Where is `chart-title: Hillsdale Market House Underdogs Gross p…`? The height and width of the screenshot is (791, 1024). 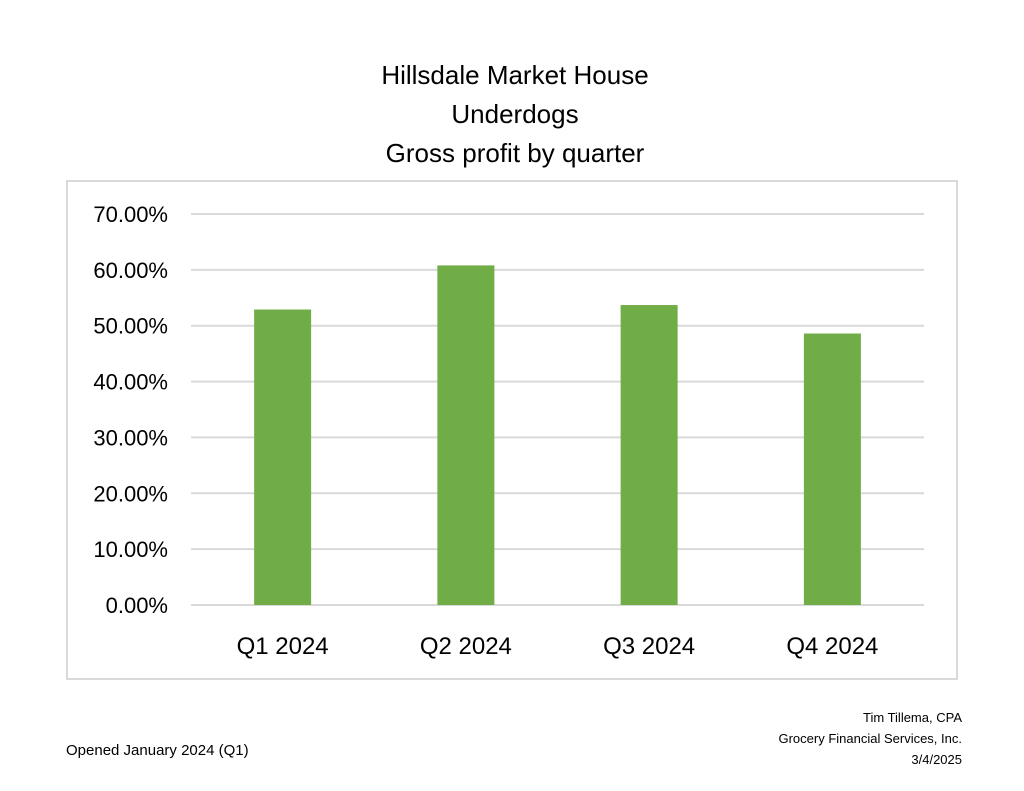
chart-title: Hillsdale Market House Underdogs Gross p… is located at coordinates (512, 114).